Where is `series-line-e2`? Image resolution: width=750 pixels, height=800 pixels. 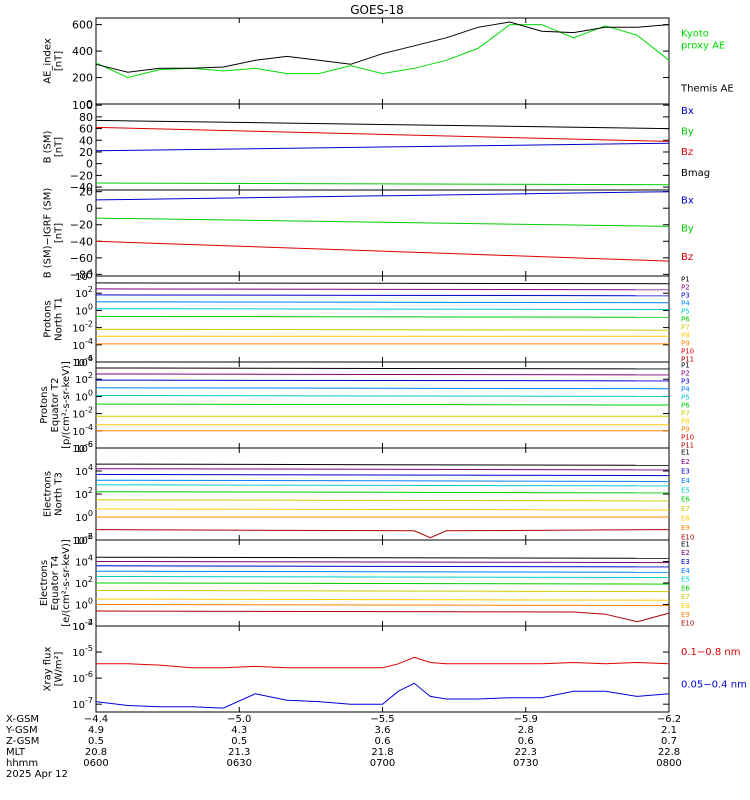
series-line-e2 is located at coordinates (382, 562).